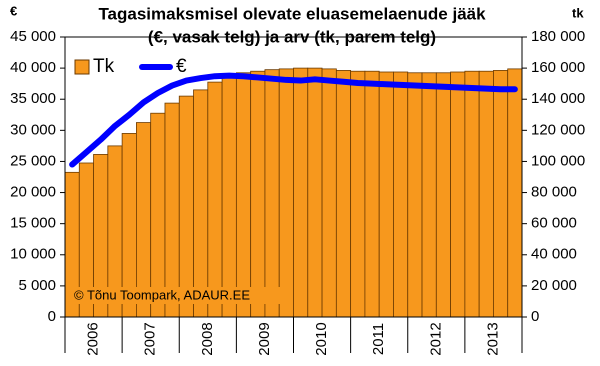  What do you see at coordinates (207, 338) in the screenshot?
I see `x-tick-label: 2008` at bounding box center [207, 338].